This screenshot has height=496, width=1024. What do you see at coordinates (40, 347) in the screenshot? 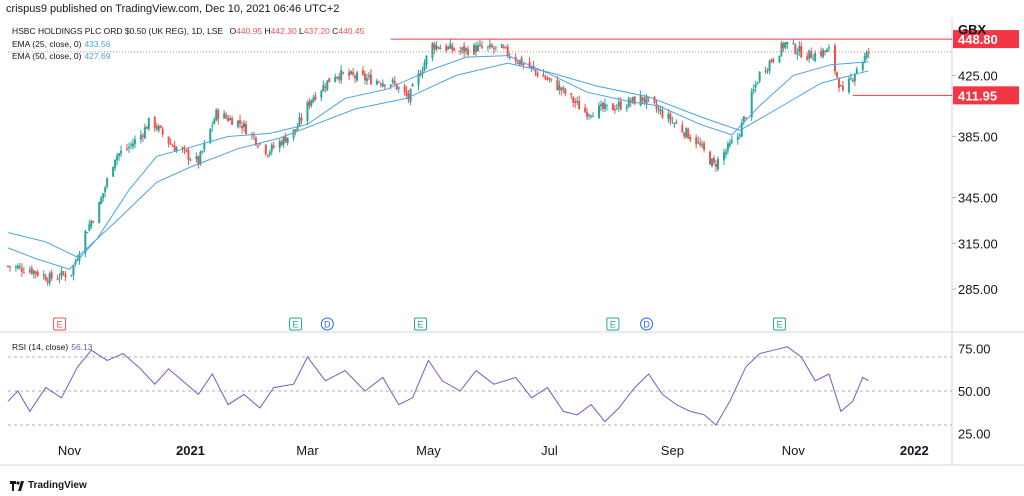
I see `rsi-label: RSI (14, close)` at bounding box center [40, 347].